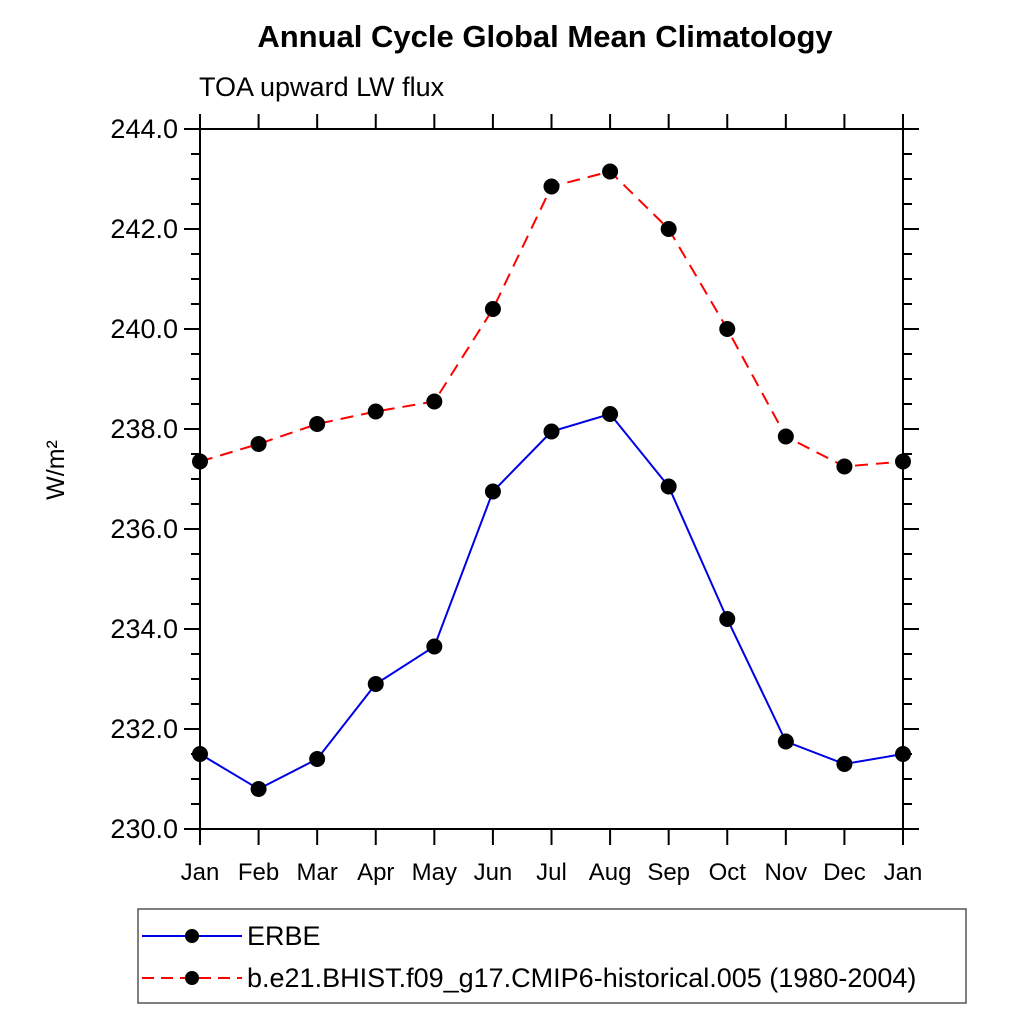  Describe the element at coordinates (192, 936) in the screenshot. I see `legend-marker-erbe-icon` at that location.